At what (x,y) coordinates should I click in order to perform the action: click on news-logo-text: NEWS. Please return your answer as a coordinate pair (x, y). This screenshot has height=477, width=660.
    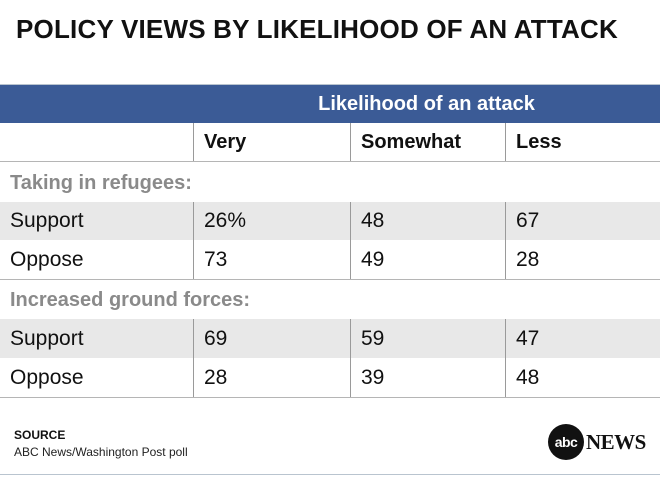
    Looking at the image, I should click on (616, 441).